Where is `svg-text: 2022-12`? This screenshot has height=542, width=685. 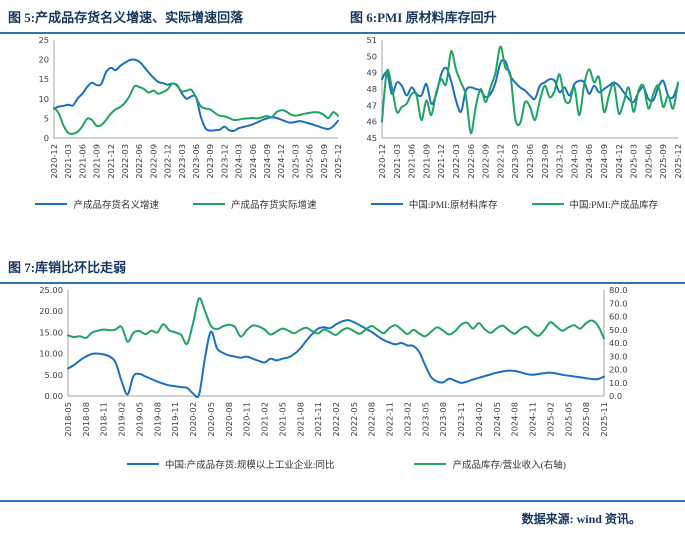
svg-text: 2022-12 is located at coordinates (168, 161).